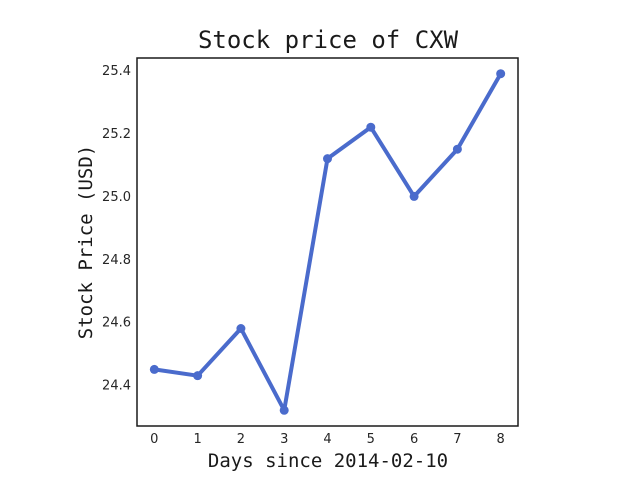 This screenshot has width=640, height=480. What do you see at coordinates (116, 134) in the screenshot?
I see `y-tick-label: 25.2` at bounding box center [116, 134].